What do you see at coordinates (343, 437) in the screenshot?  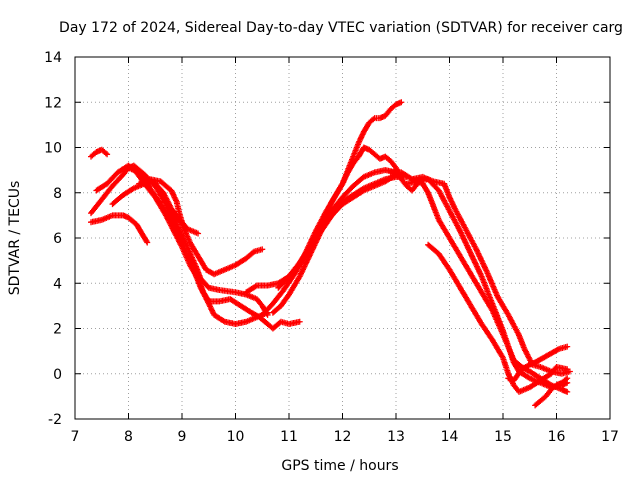 I see `x-tick-label: 12` at bounding box center [343, 437].